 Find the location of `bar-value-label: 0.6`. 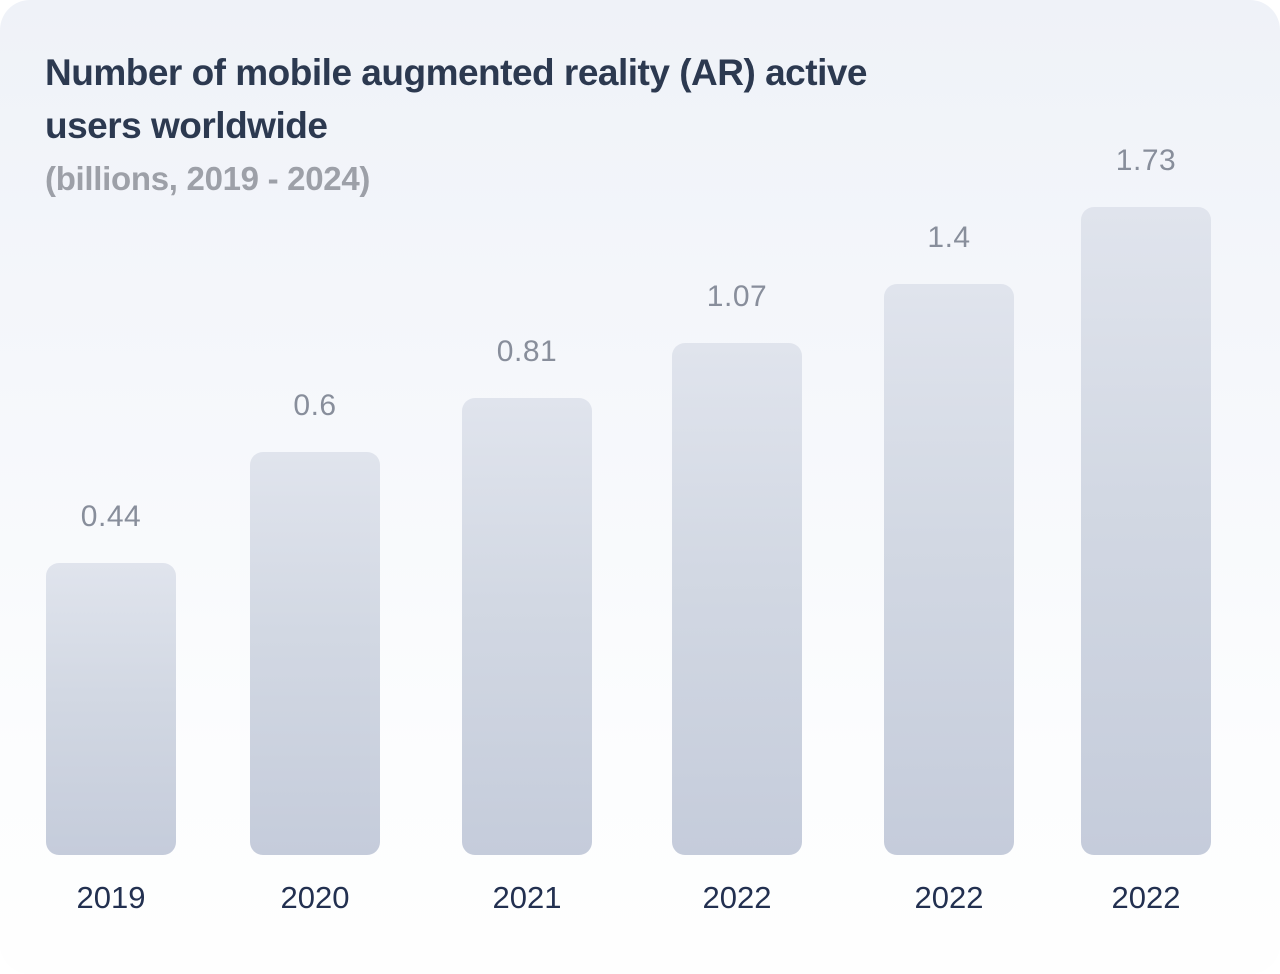

bar-value-label: 0.6 is located at coordinates (315, 405).